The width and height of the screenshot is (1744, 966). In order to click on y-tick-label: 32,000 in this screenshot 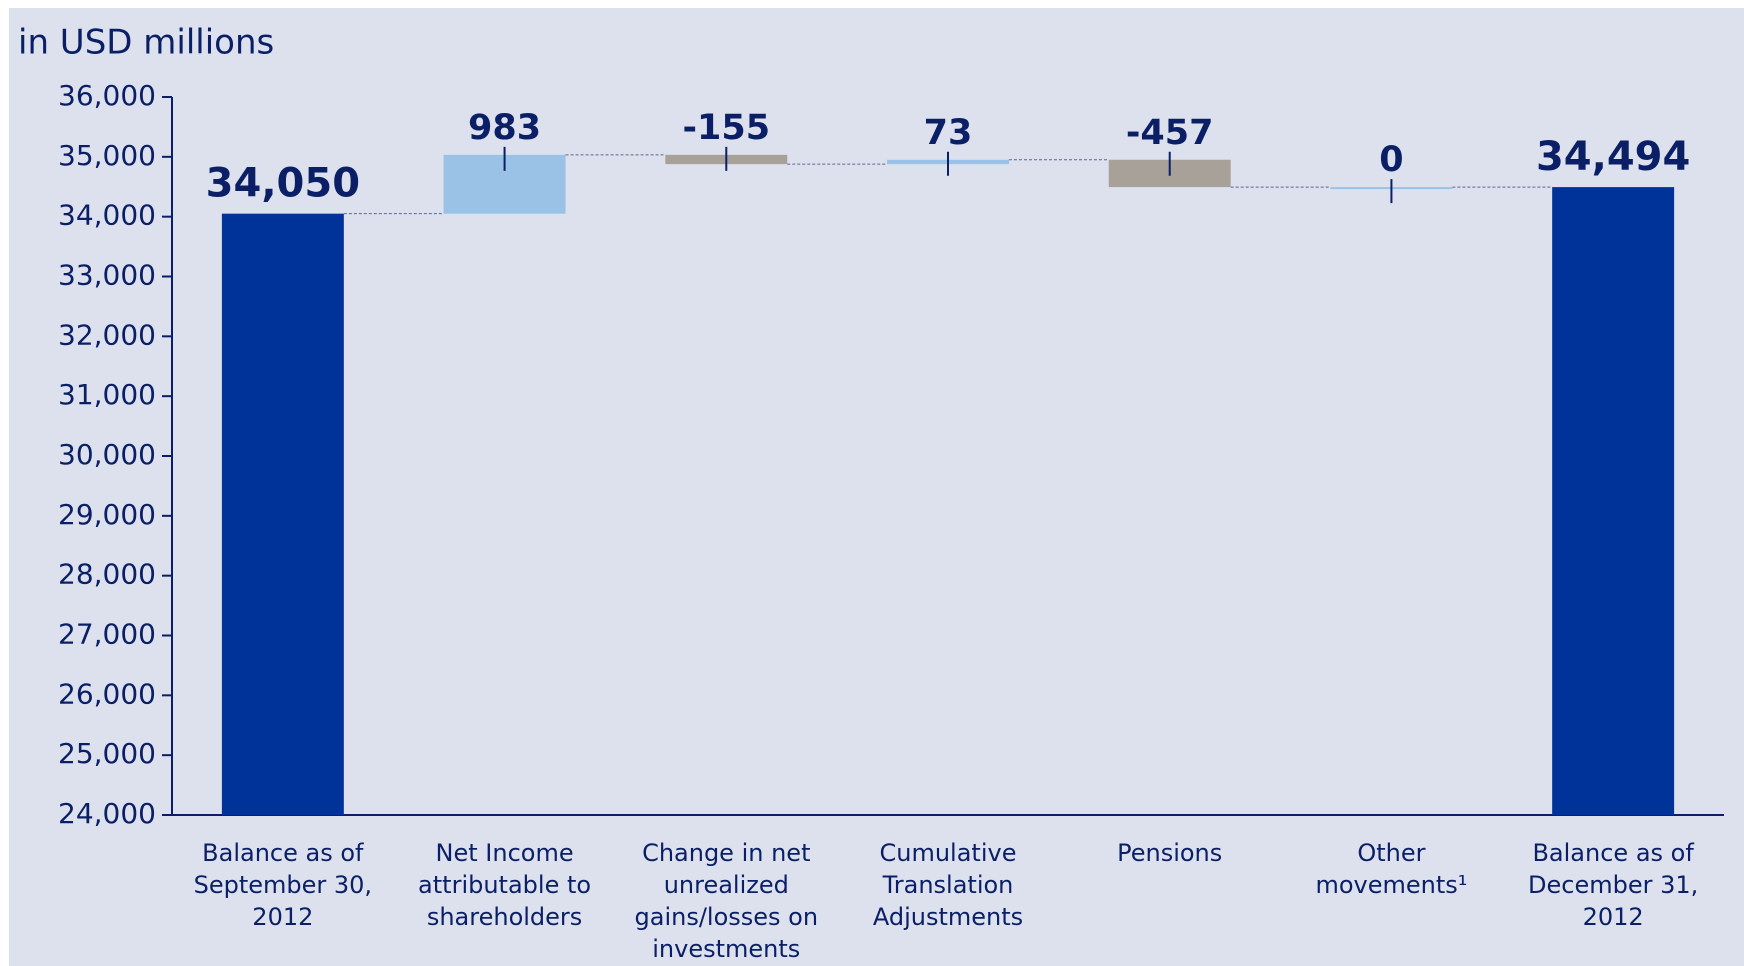, I will do `click(107, 334)`.